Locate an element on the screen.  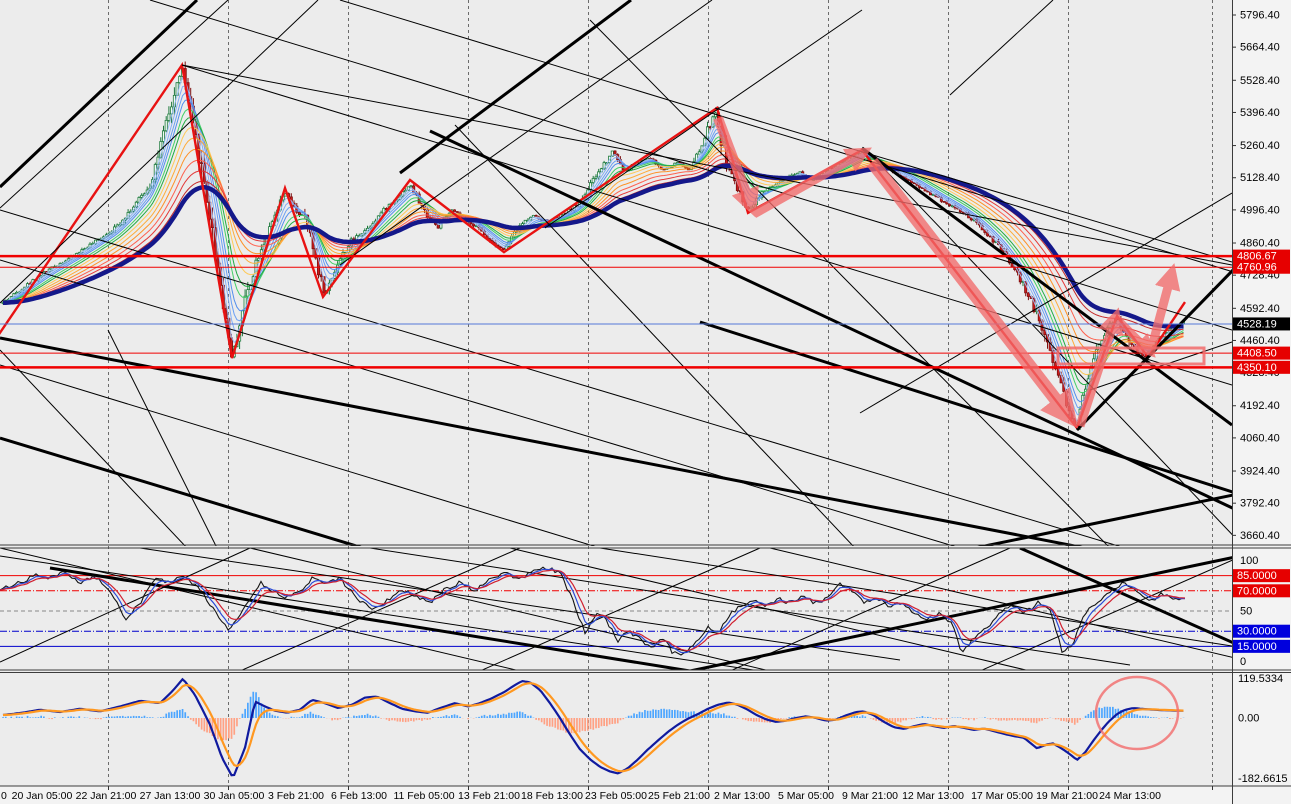
oscillator-axis-label-100: 100 is located at coordinates (1249, 561).